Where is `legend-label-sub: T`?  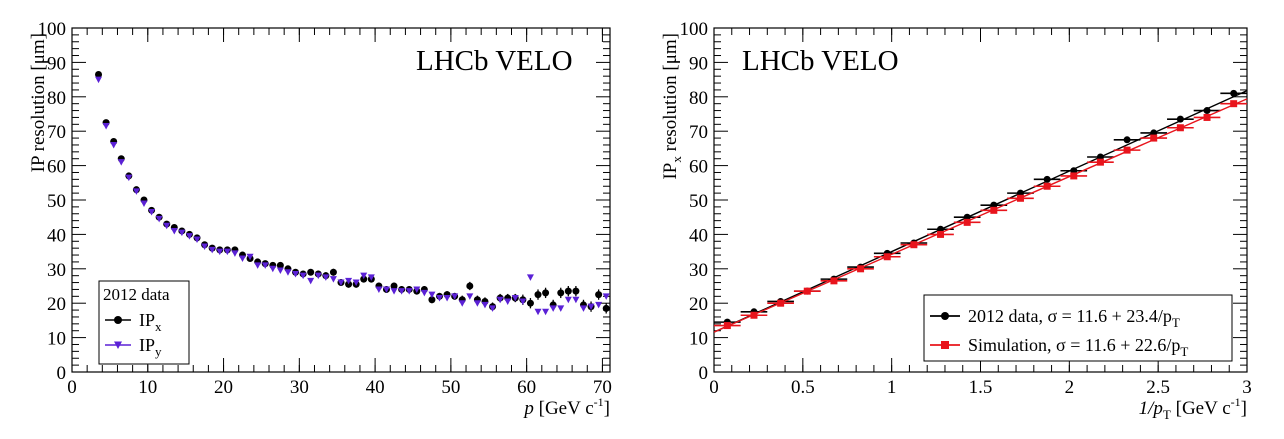 legend-label-sub: T is located at coordinates (1176, 322).